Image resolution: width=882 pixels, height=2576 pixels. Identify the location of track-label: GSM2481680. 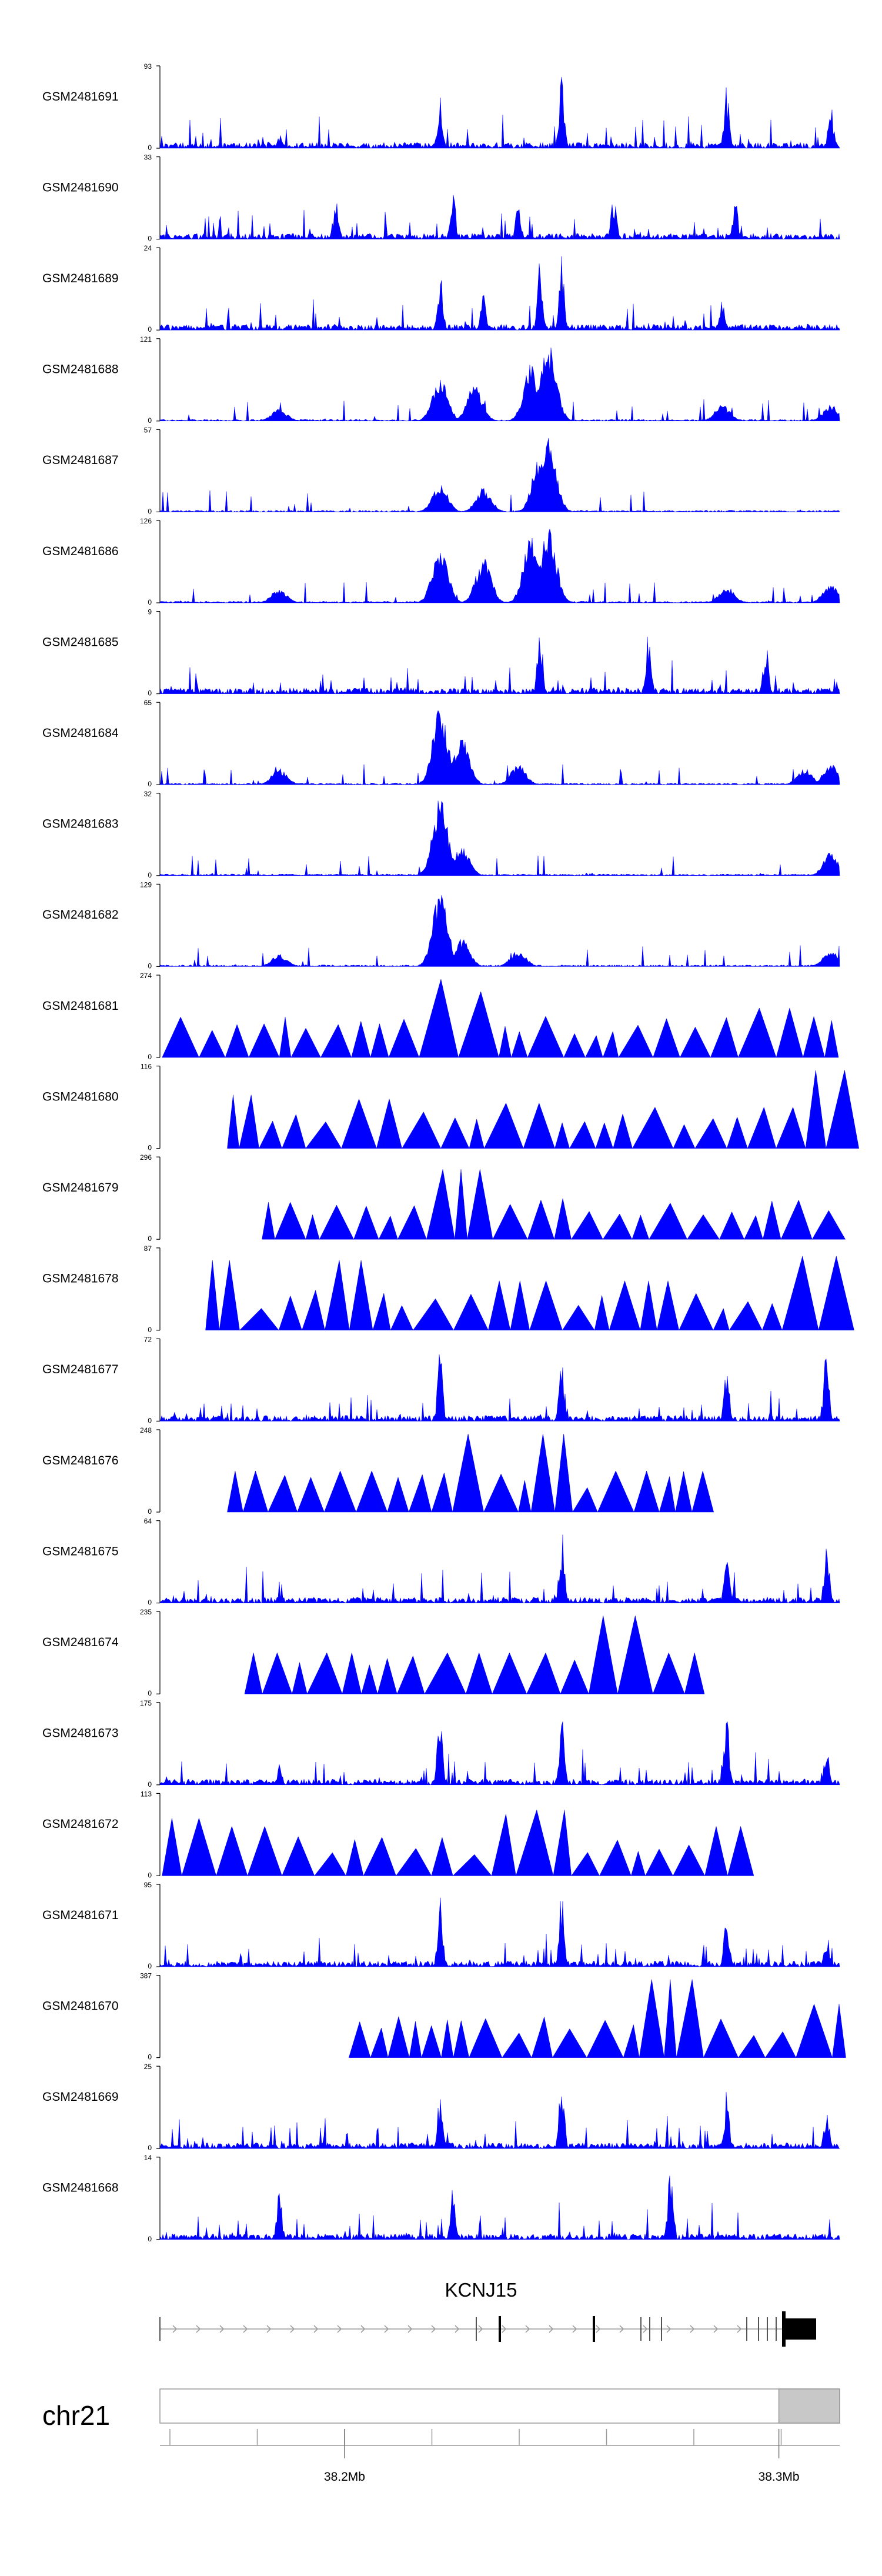
(80, 1096).